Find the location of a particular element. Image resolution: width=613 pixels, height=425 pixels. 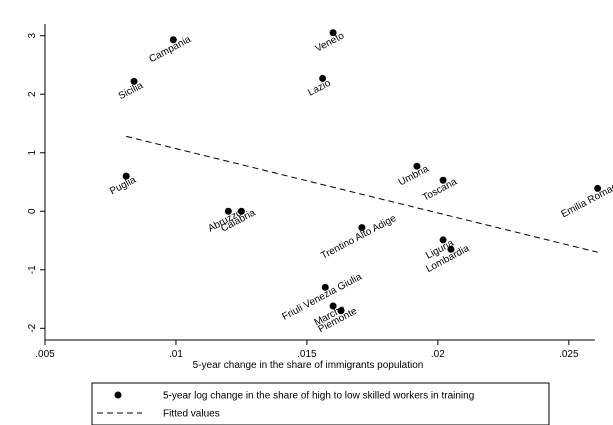

point-label: Emilia Romagna is located at coordinates (586, 198).